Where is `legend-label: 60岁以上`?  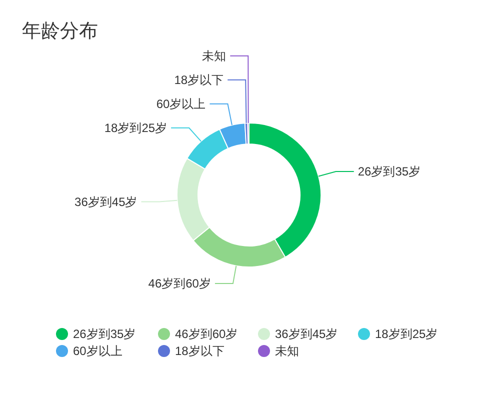
legend-label: 60岁以上 is located at coordinates (97, 351).